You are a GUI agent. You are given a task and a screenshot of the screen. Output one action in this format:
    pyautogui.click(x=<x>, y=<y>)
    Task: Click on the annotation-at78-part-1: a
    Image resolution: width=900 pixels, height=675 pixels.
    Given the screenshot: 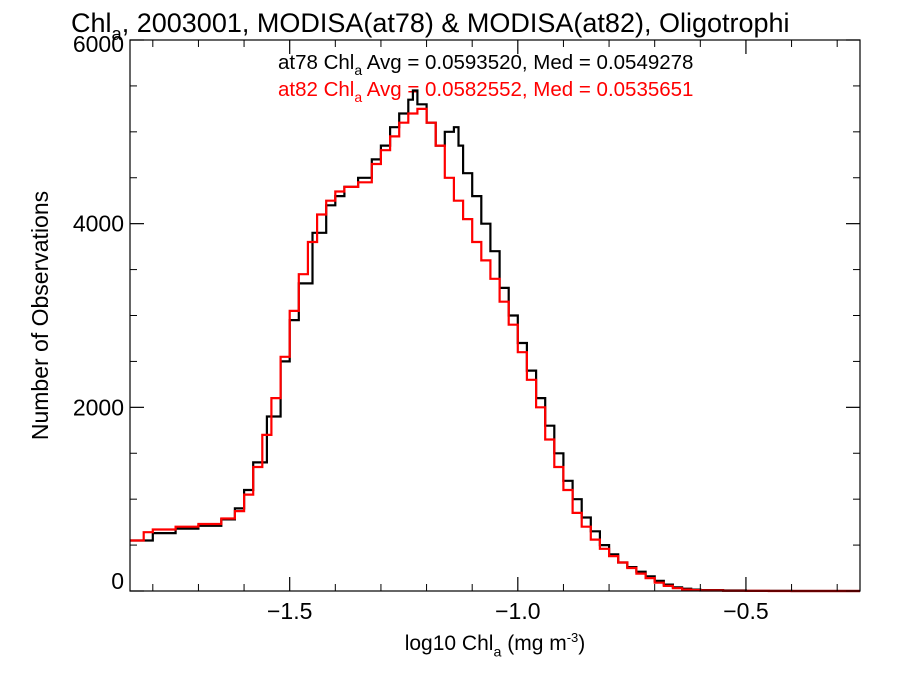 What is the action you would take?
    pyautogui.click(x=358, y=70)
    